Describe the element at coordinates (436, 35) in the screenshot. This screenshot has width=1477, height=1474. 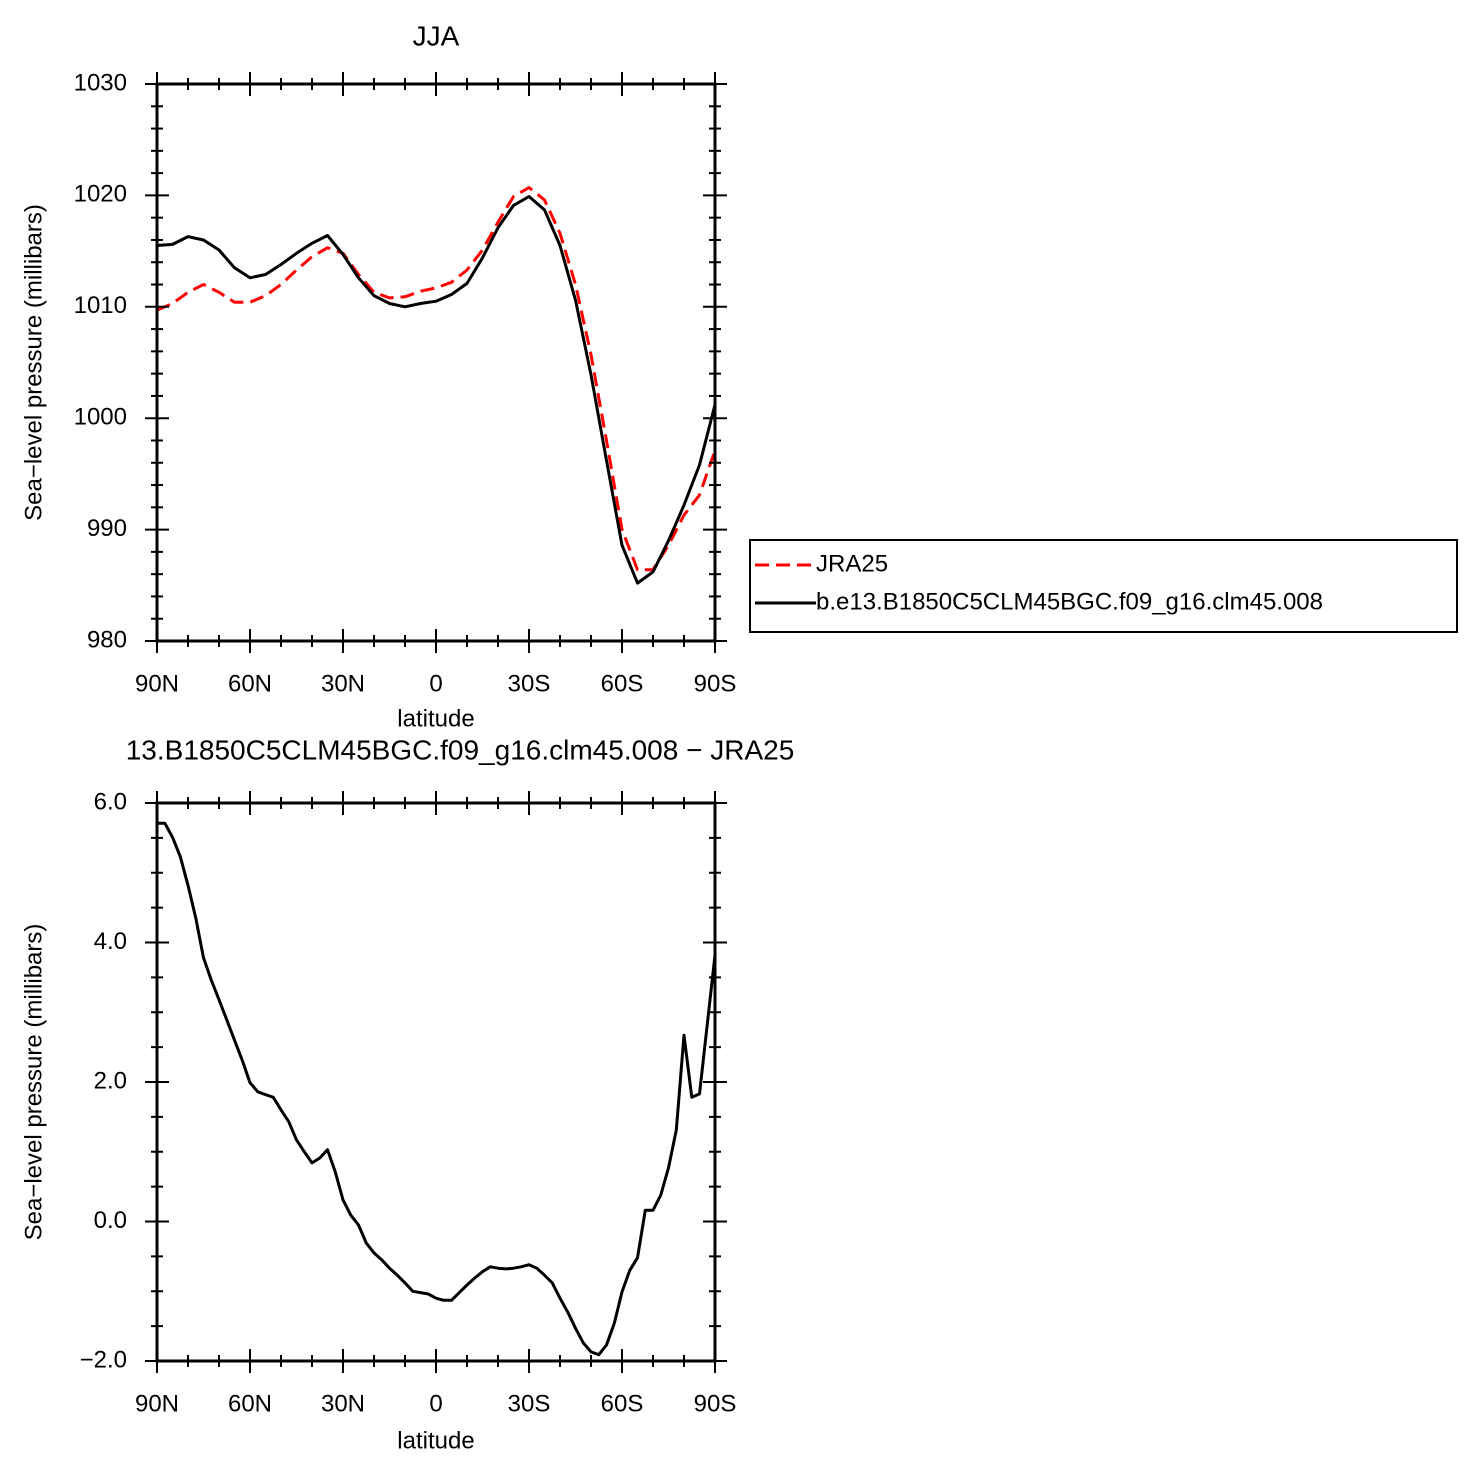
I see `chart-title: JJA` at that location.